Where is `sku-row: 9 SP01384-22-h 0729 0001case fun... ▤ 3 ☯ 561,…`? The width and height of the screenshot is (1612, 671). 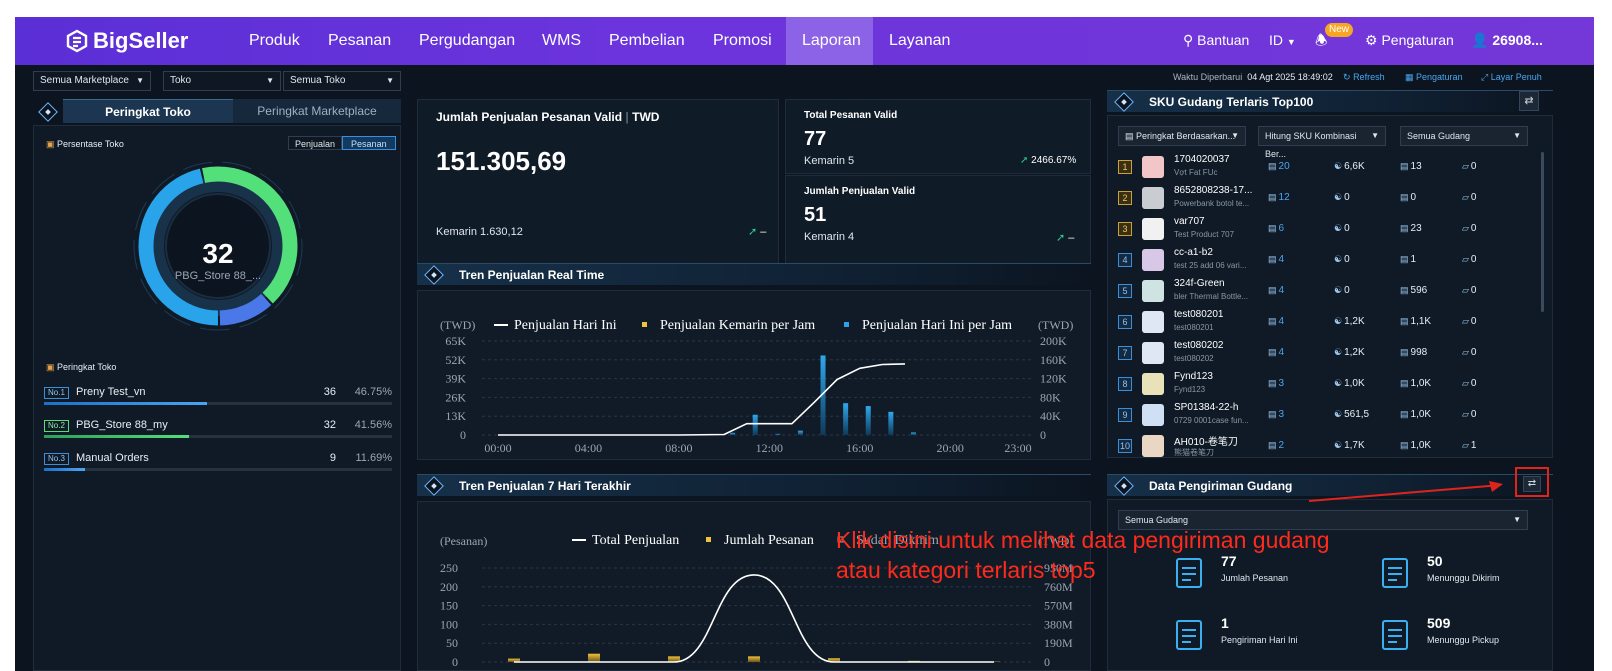
sku-row: 9 SP01384-22-h 0729 0001case fun... ▤ 3 ☯ 561,… is located at coordinates (1328, 415).